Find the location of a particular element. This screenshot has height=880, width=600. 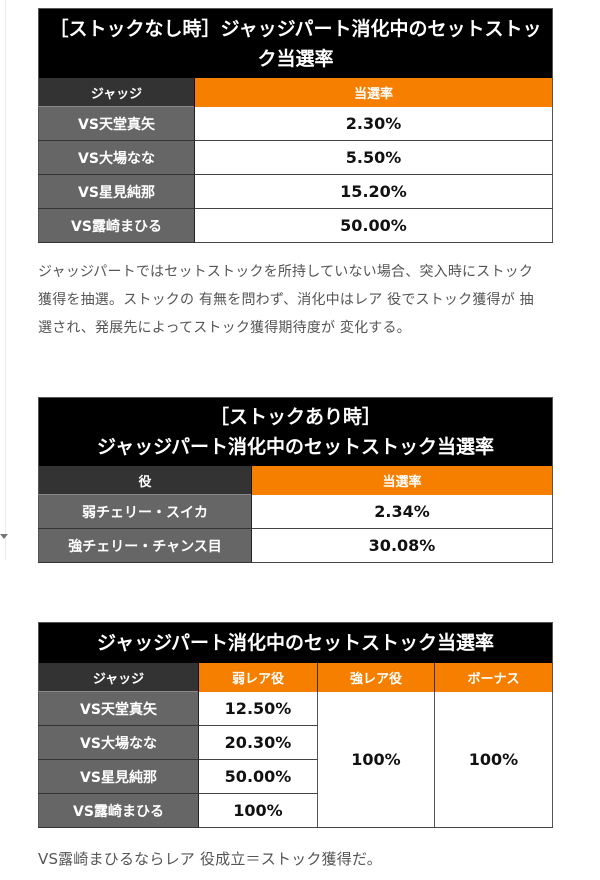

row-value: 15.20% is located at coordinates (373, 191).